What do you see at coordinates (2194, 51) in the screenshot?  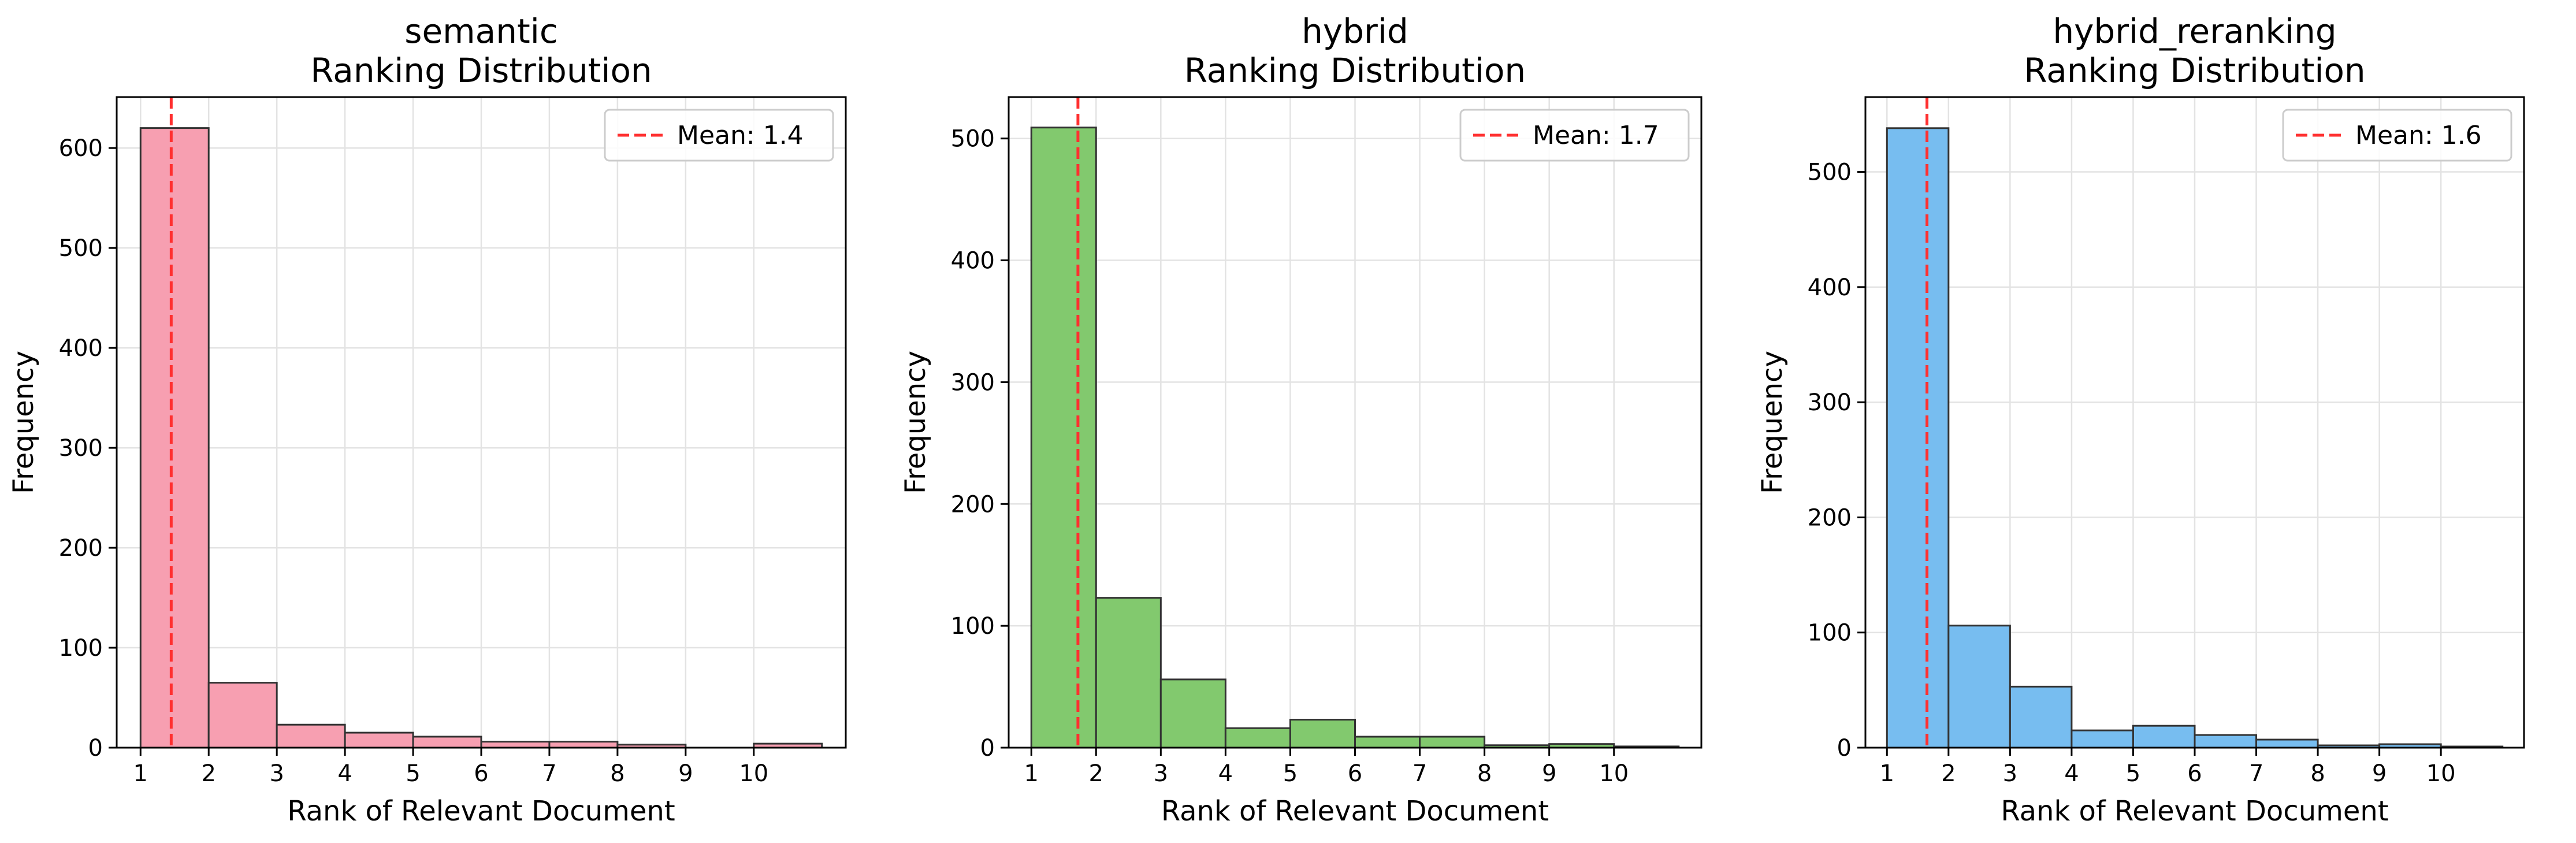 I see `chart-title: hybrid_reranking Ranking Distribution` at bounding box center [2194, 51].